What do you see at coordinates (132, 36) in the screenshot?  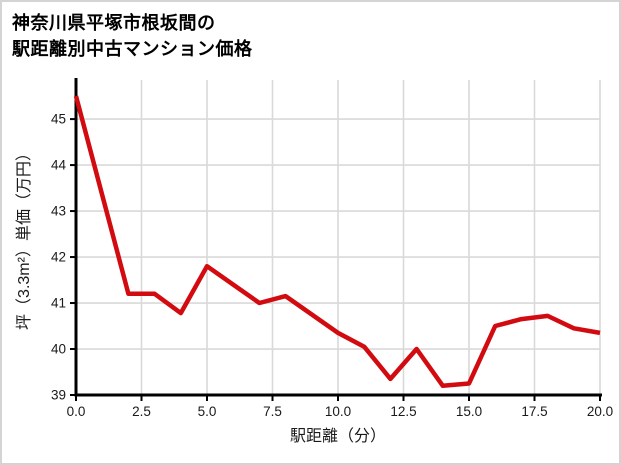 I see `chart-title: 神奈川県平塚市根坂間の 駅距離別中古マンション価格` at bounding box center [132, 36].